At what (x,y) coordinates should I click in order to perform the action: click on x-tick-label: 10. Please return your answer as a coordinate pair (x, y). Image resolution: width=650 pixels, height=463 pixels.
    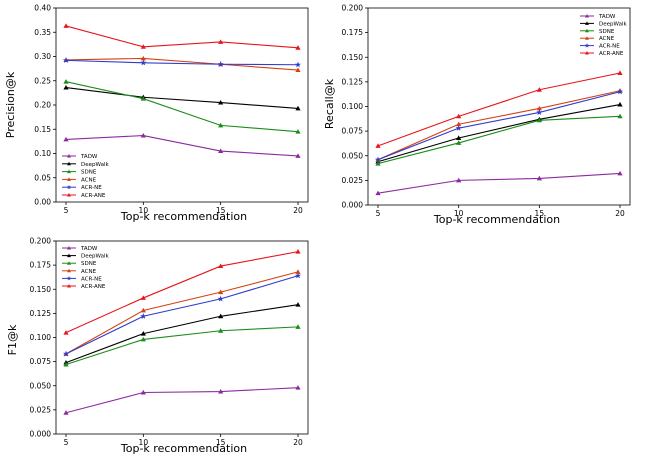
    Looking at the image, I should click on (144, 210).